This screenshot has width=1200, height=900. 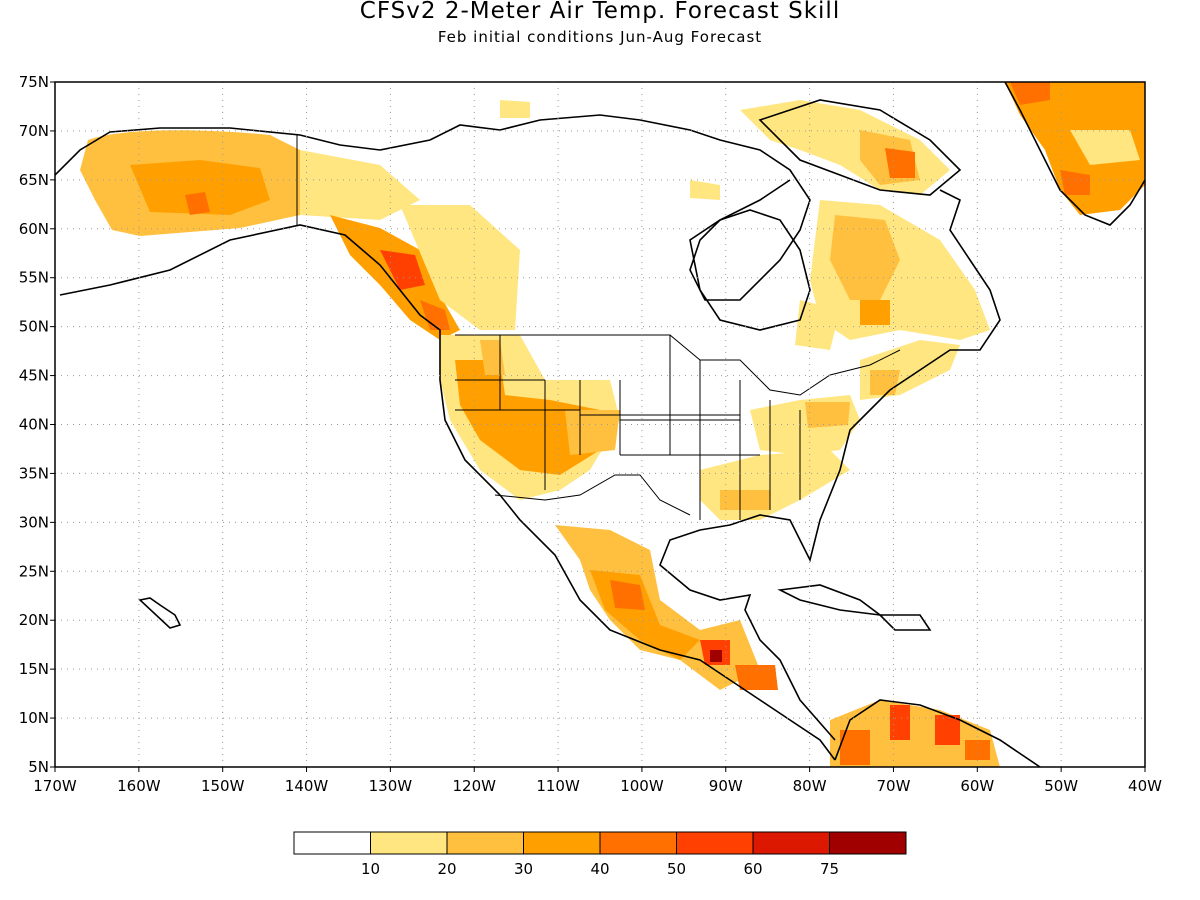 I want to click on lat-label: 35N, so click(x=34, y=473).